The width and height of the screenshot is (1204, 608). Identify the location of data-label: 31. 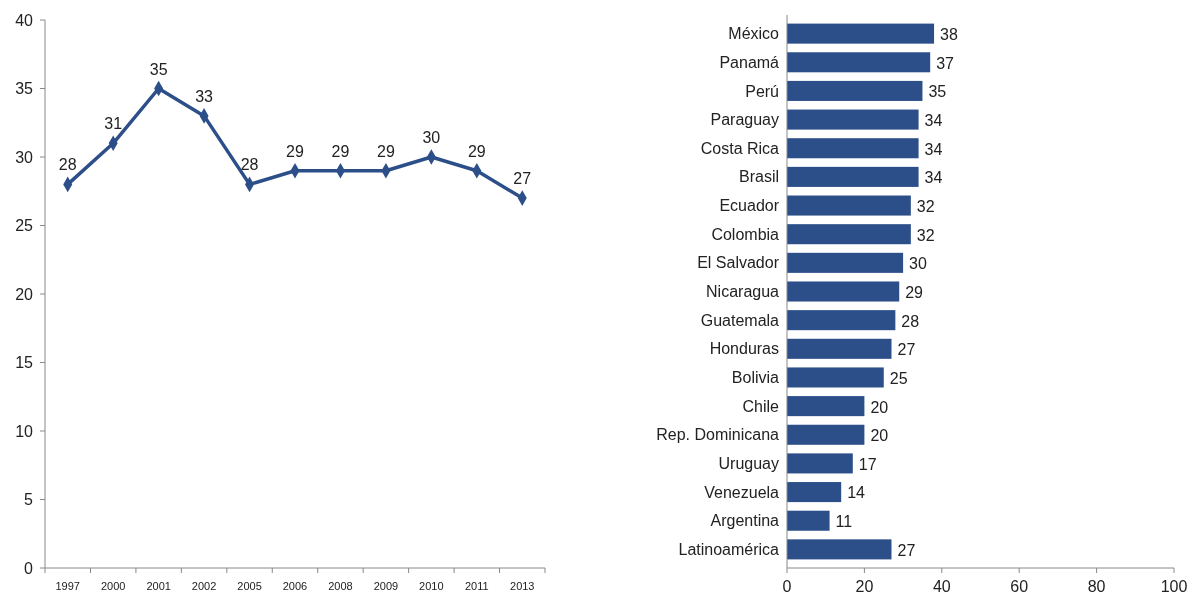
(113, 124).